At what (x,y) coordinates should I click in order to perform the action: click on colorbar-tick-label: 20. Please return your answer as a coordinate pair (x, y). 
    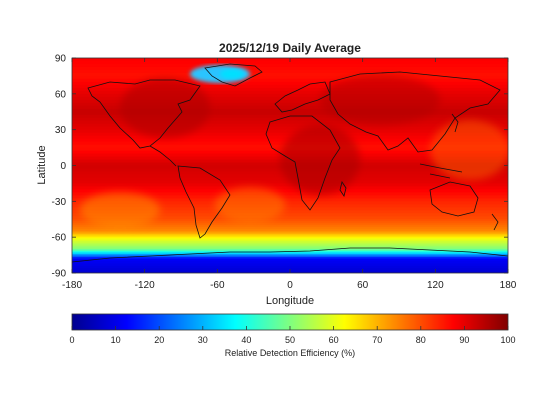
    Looking at the image, I should click on (159, 340).